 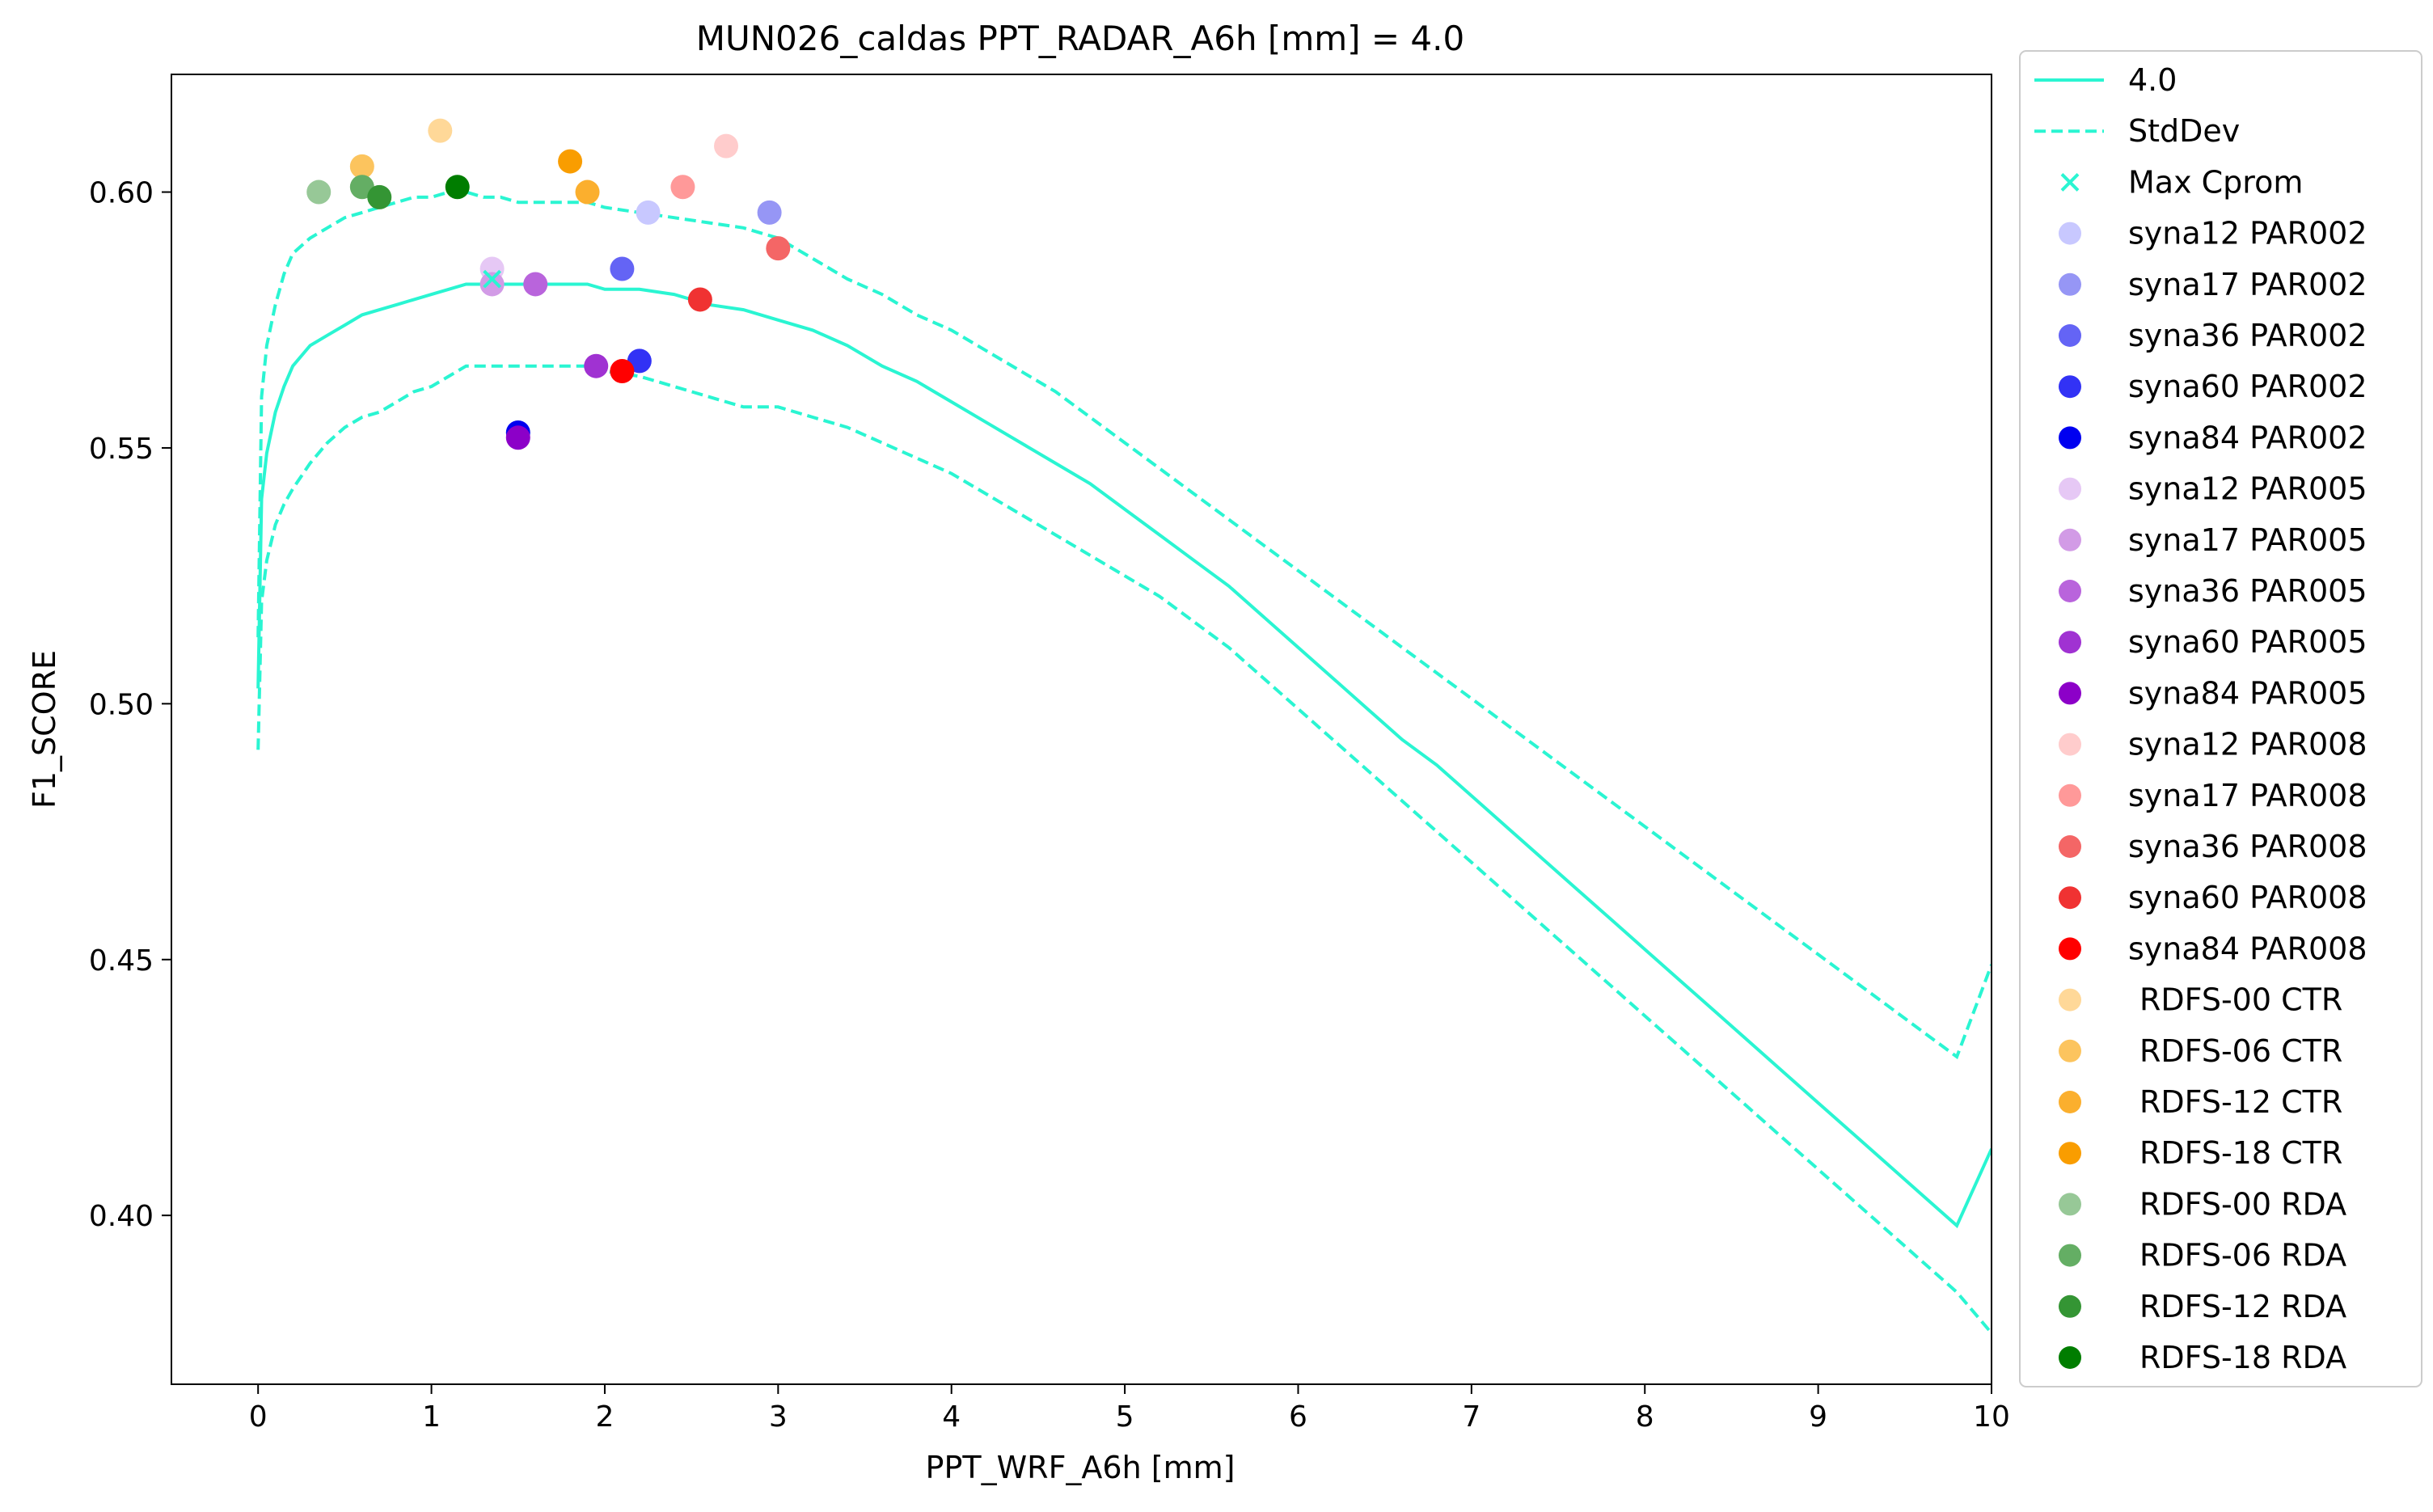 I want to click on data-point-syna60-par005, so click(x=596, y=365).